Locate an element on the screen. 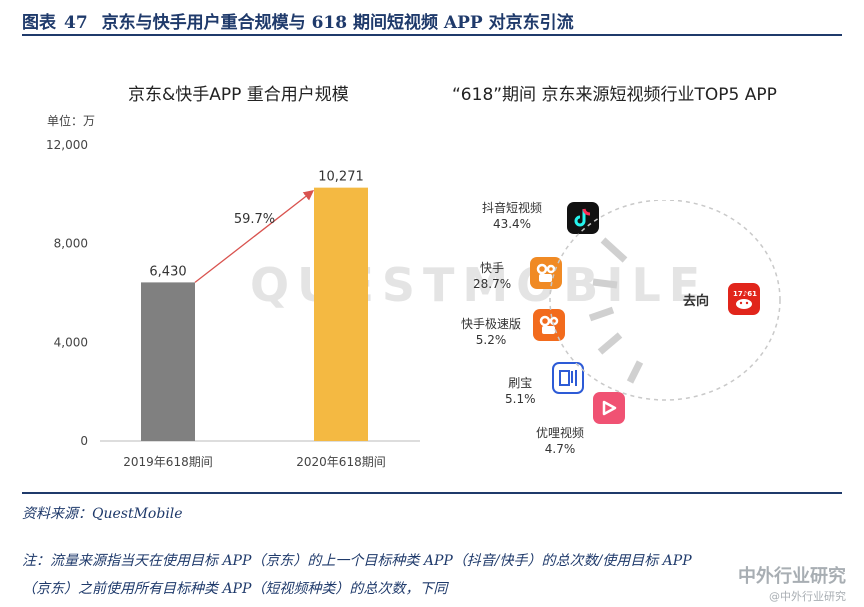 The height and width of the screenshot is (607, 864). top-rule is located at coordinates (432, 35).